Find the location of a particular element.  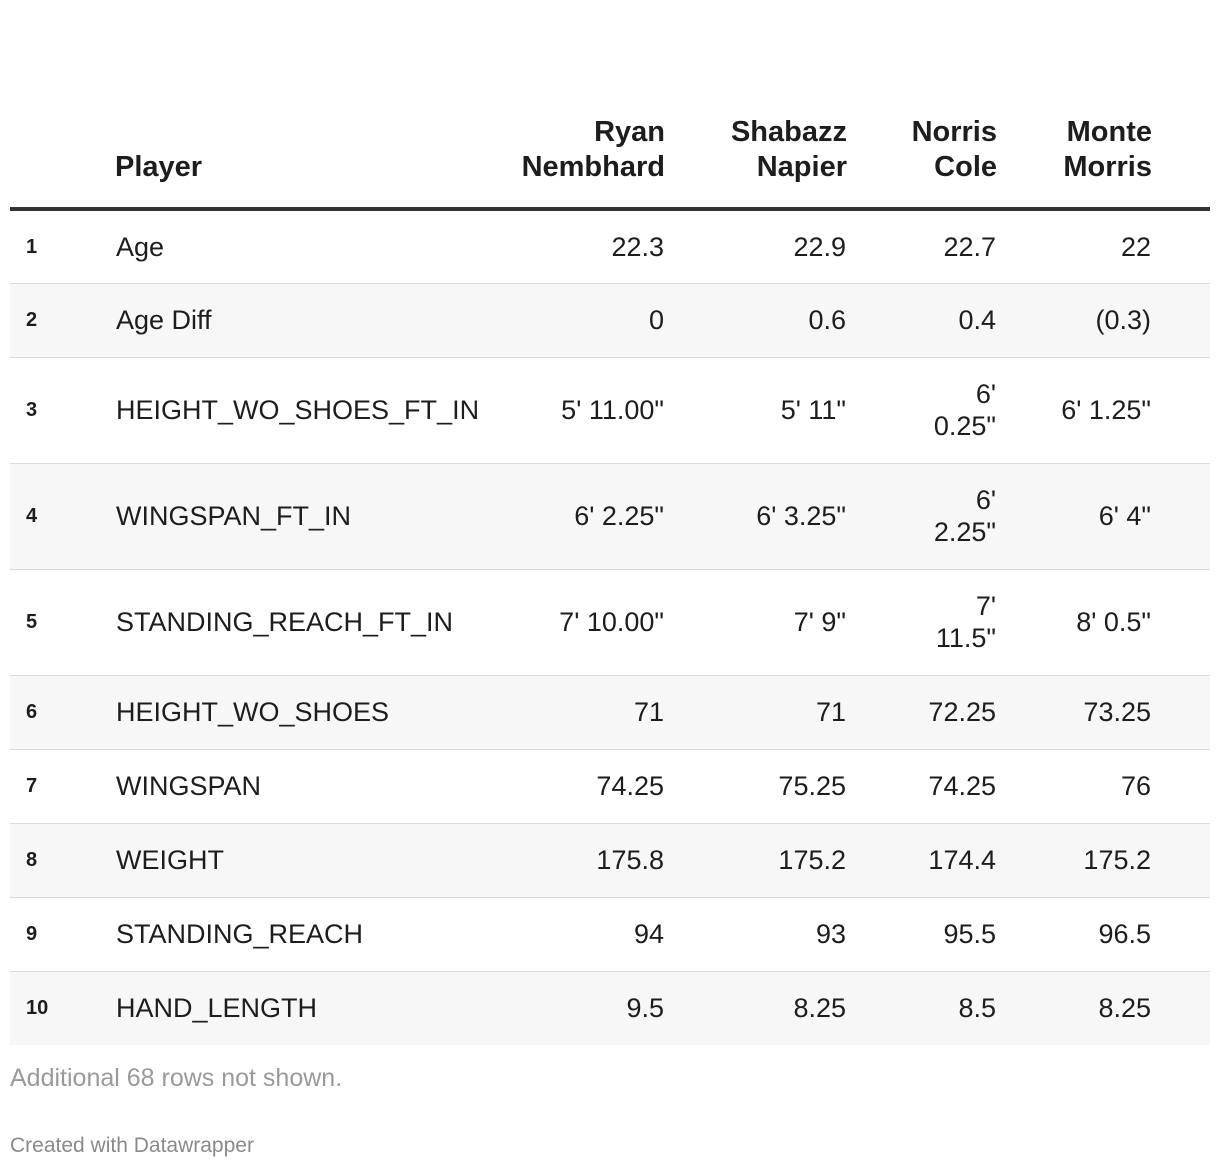

row-label: STANDING_REACH is located at coordinates (300, 934).